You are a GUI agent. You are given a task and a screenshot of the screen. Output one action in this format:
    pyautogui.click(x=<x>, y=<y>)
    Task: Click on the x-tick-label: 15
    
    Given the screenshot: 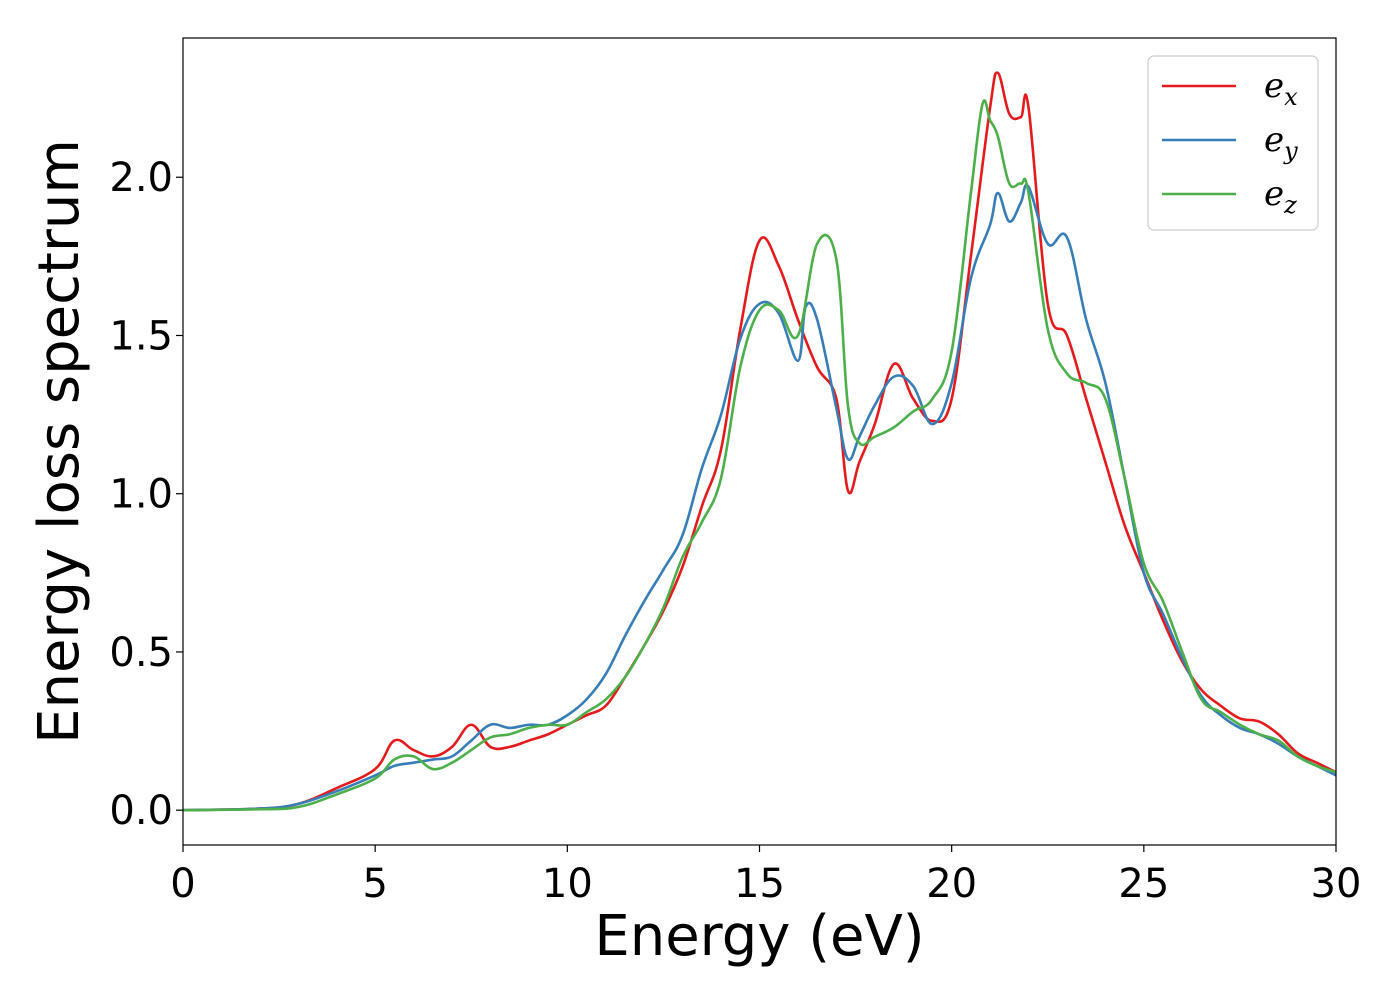 What is the action you would take?
    pyautogui.click(x=759, y=884)
    